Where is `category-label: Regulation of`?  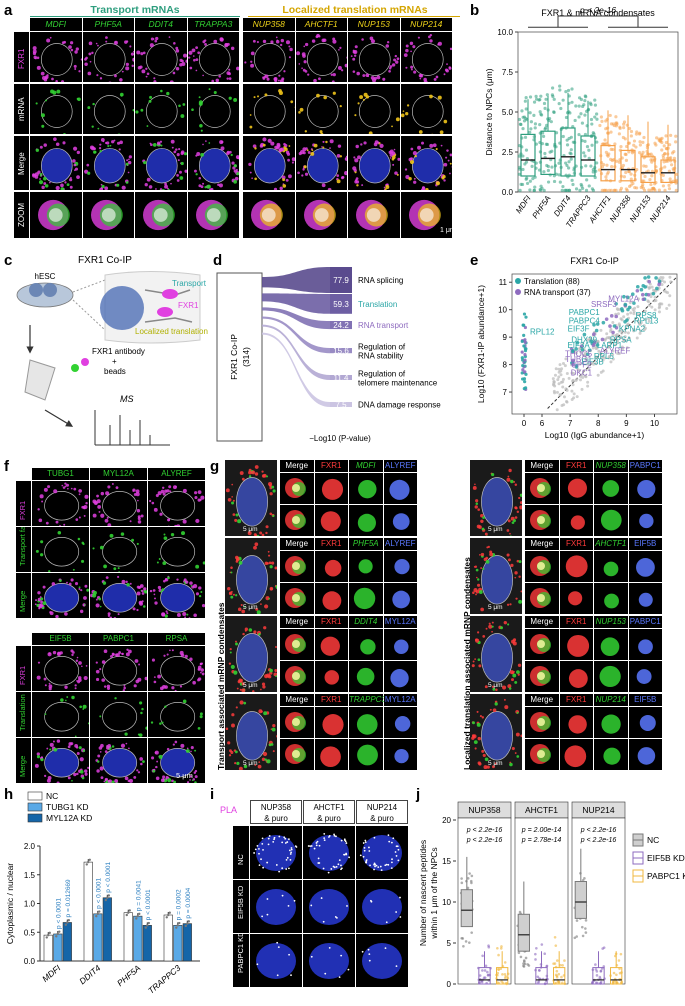
category-label: Regulation of is located at coordinates (382, 374).